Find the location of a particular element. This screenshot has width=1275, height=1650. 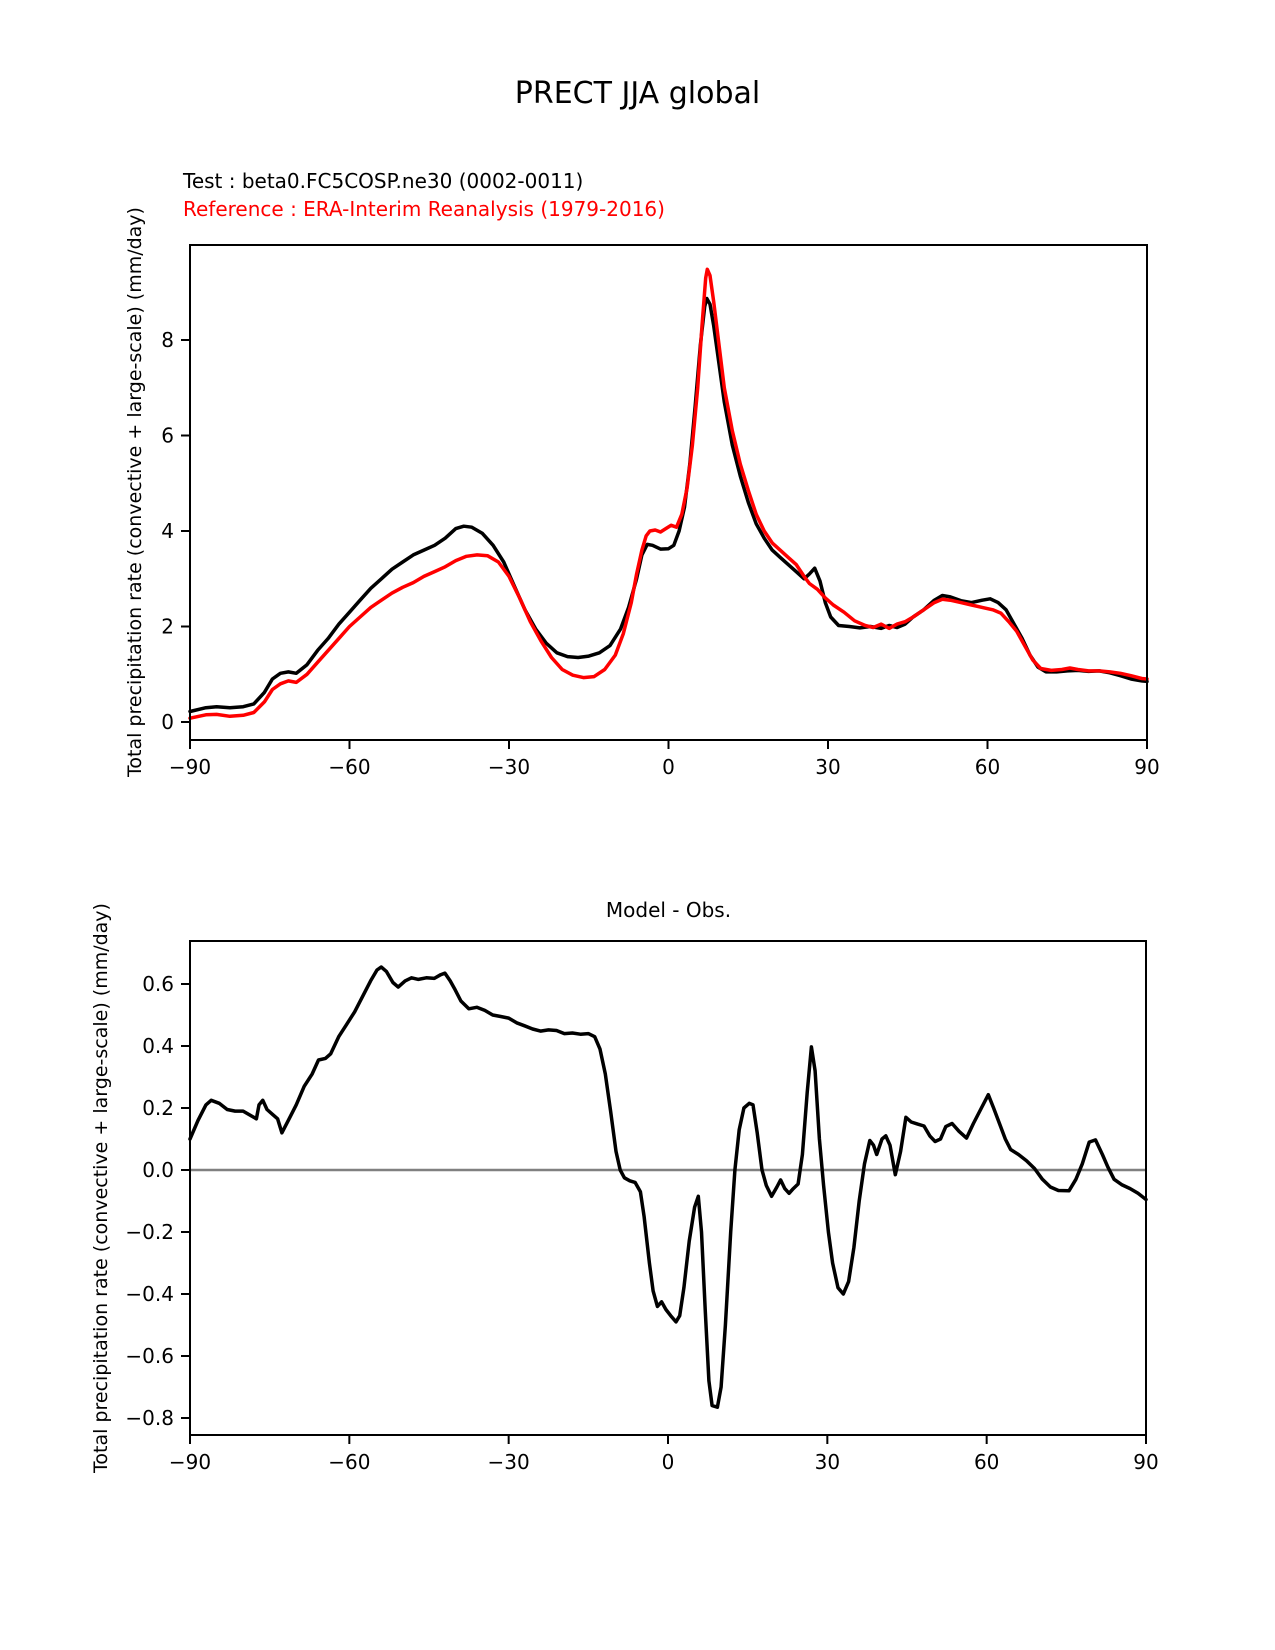

y-tick-label: −0.2 is located at coordinates (149, 1232).